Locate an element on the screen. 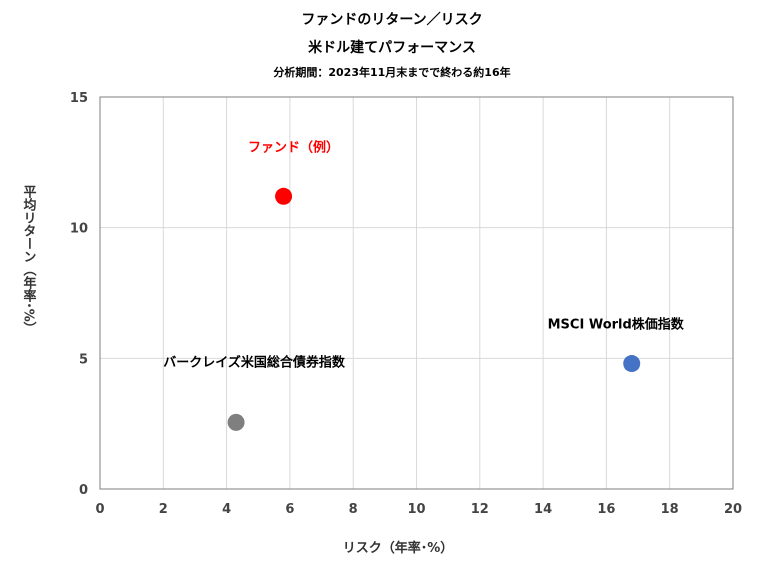 The width and height of the screenshot is (775, 582). chart-title-2: 米ドル建てパフォーマンス is located at coordinates (392, 47).